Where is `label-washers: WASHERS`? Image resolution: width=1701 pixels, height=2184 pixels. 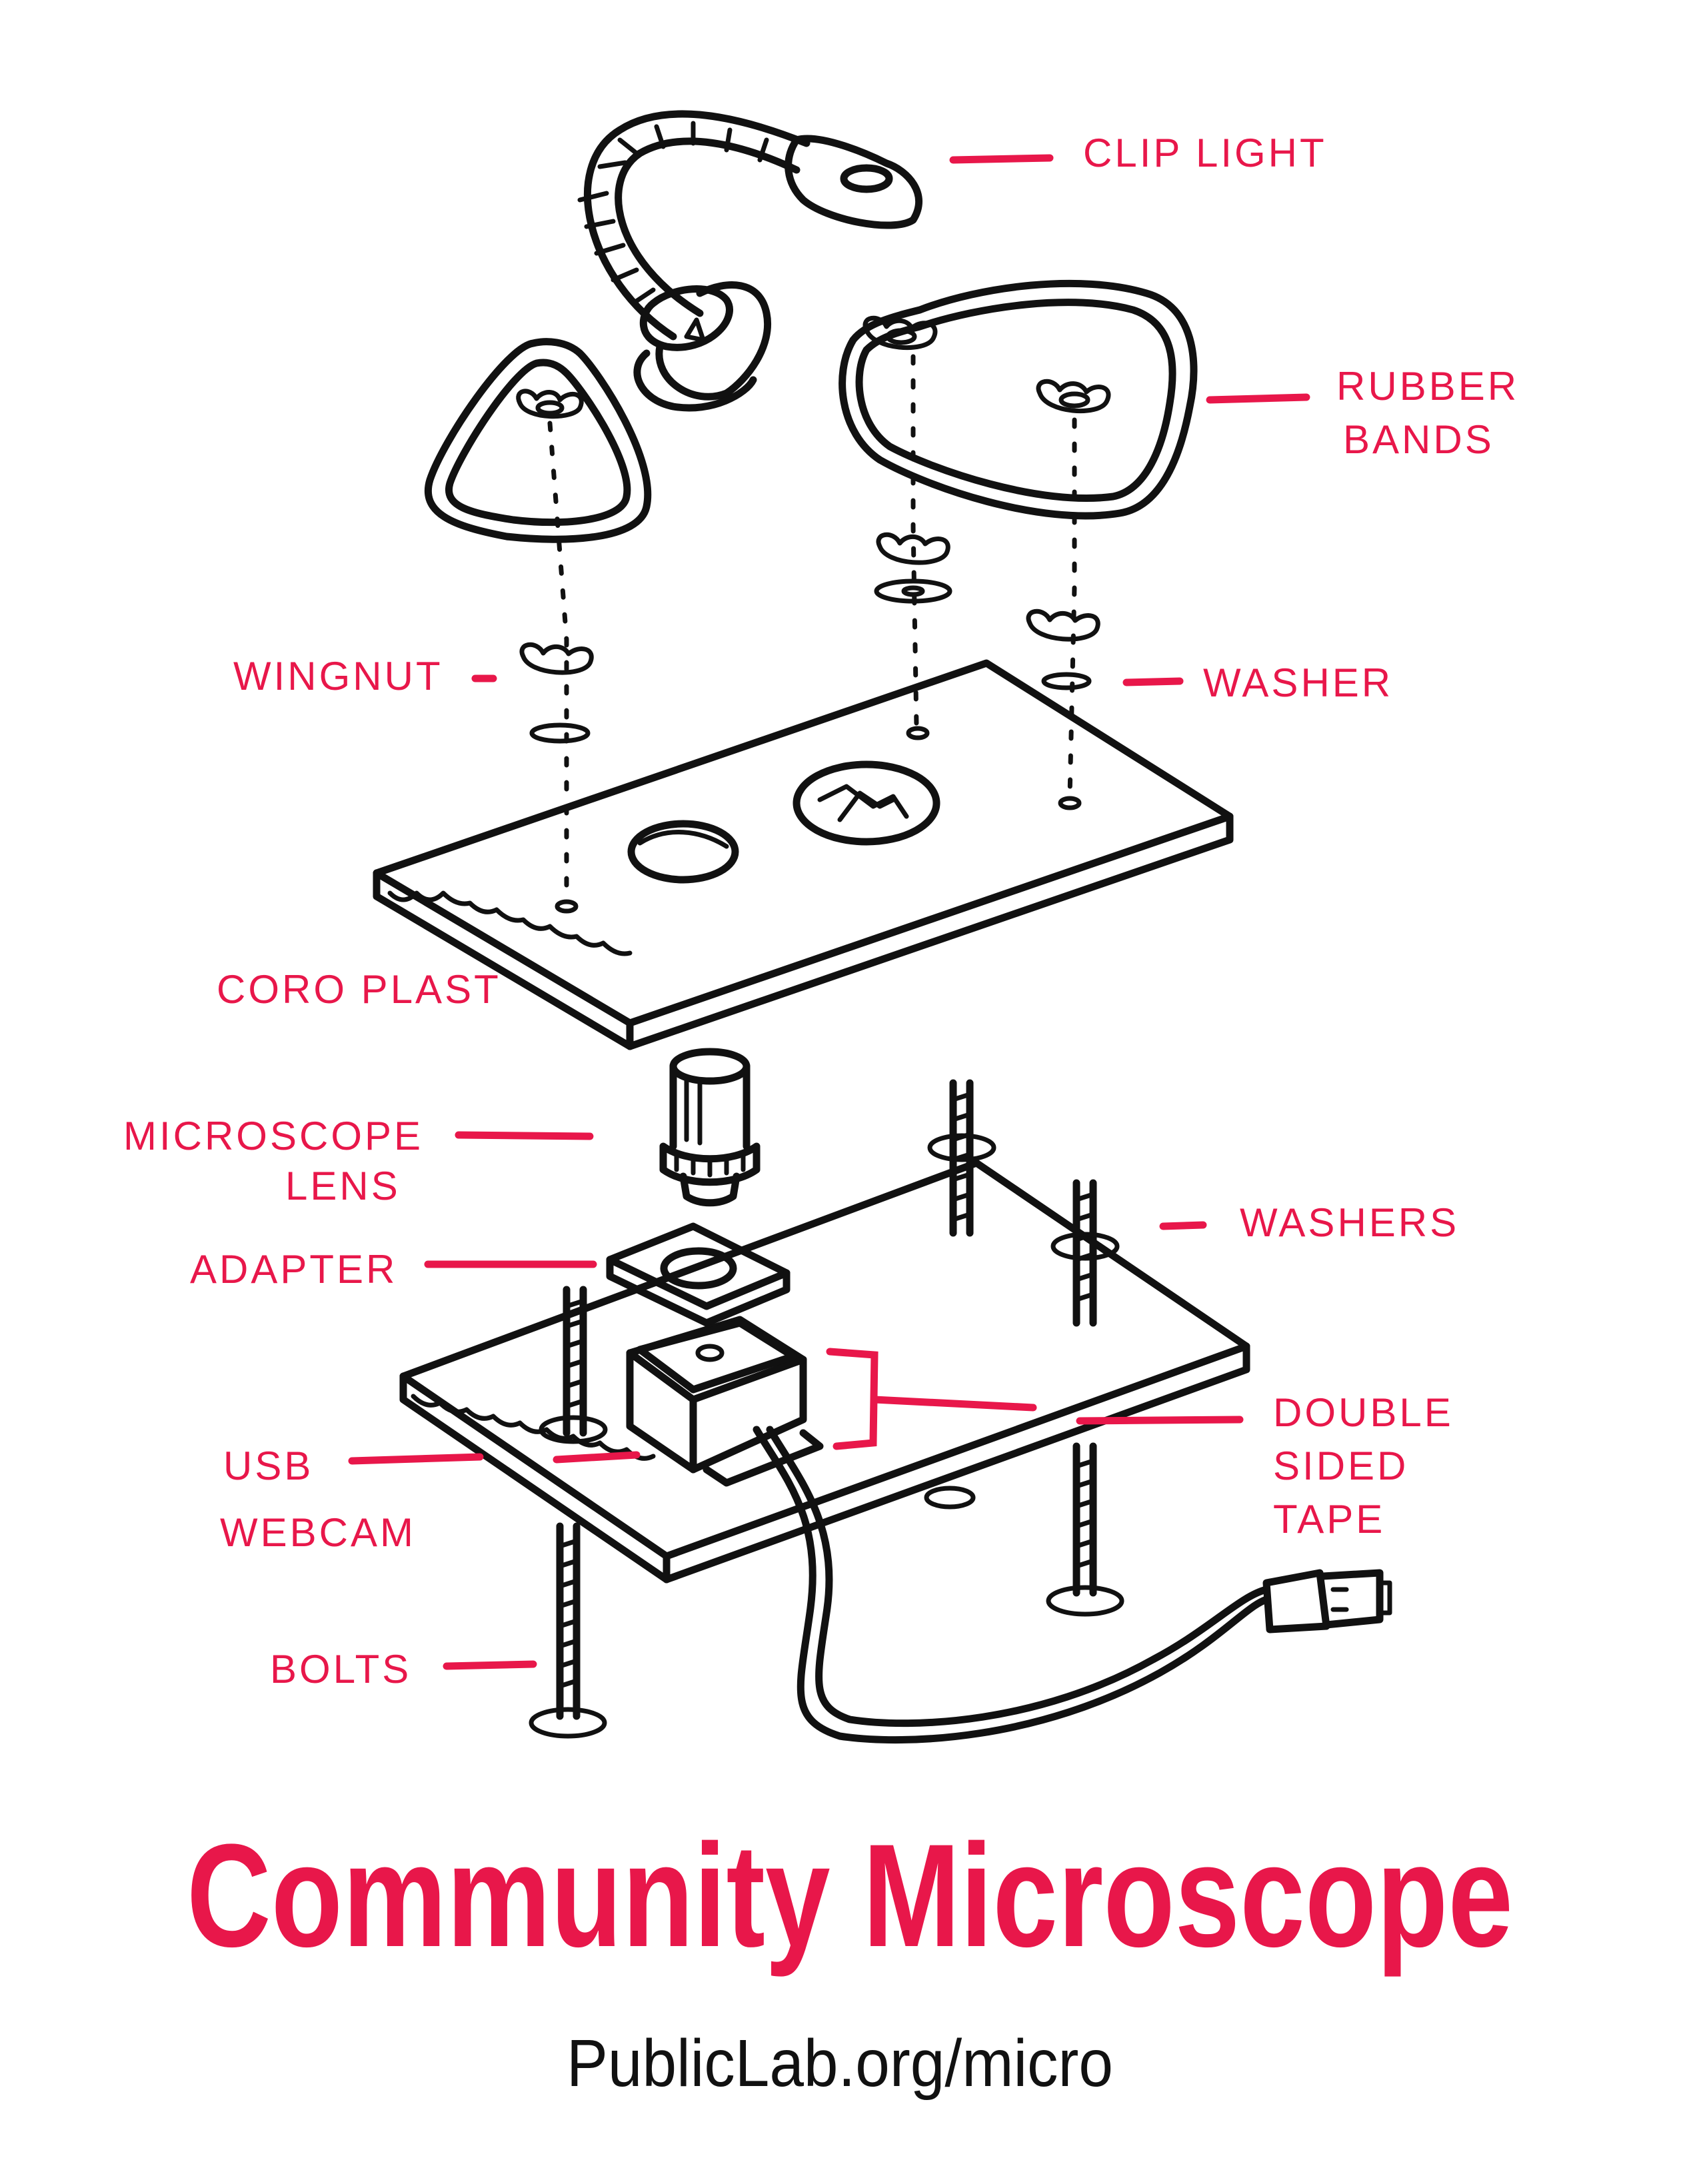 label-washers: WASHERS is located at coordinates (1349, 1222).